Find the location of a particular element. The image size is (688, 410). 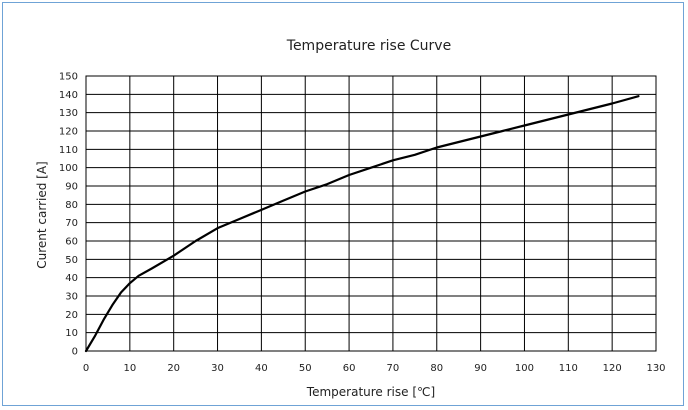

y-tick-label: 80 is located at coordinates (71, 205).